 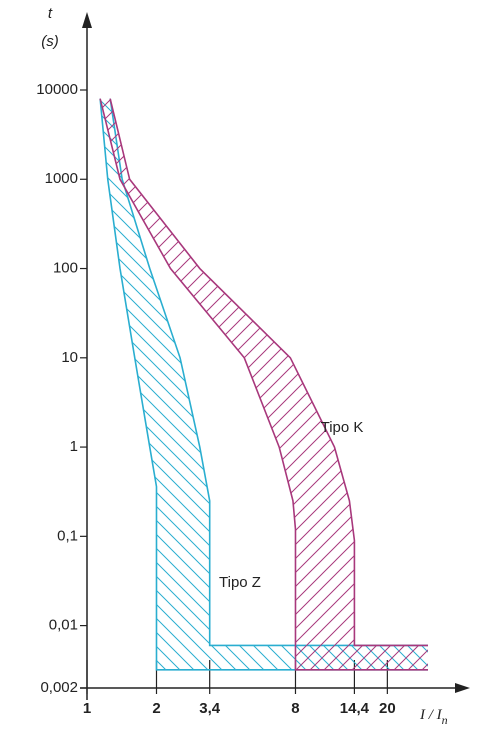 What do you see at coordinates (156, 708) in the screenshot?
I see `x-tick-label: 2` at bounding box center [156, 708].